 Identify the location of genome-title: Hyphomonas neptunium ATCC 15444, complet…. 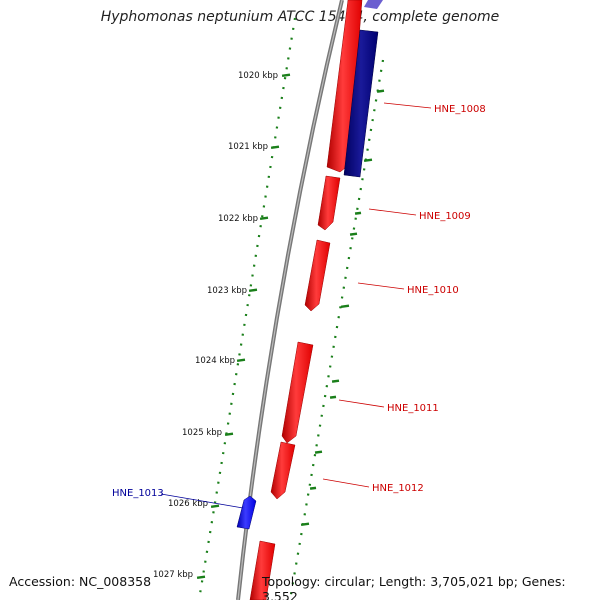
(300, 17).